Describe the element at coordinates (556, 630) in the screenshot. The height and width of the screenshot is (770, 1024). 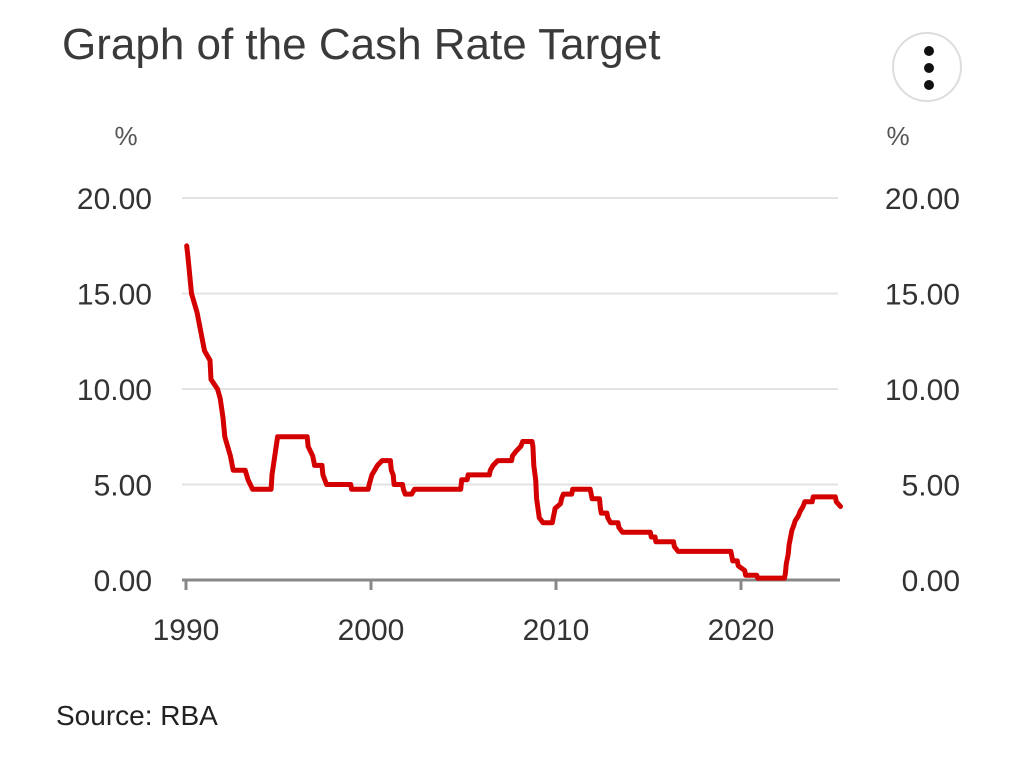
I see `x-tick-label: 2010` at that location.